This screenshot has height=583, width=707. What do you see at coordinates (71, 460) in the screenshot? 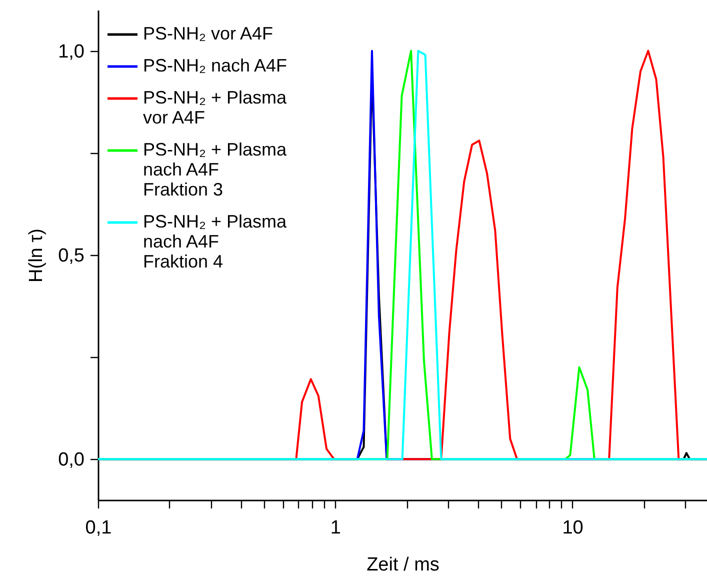
I see `y-tick-label: 0,0` at bounding box center [71, 460].